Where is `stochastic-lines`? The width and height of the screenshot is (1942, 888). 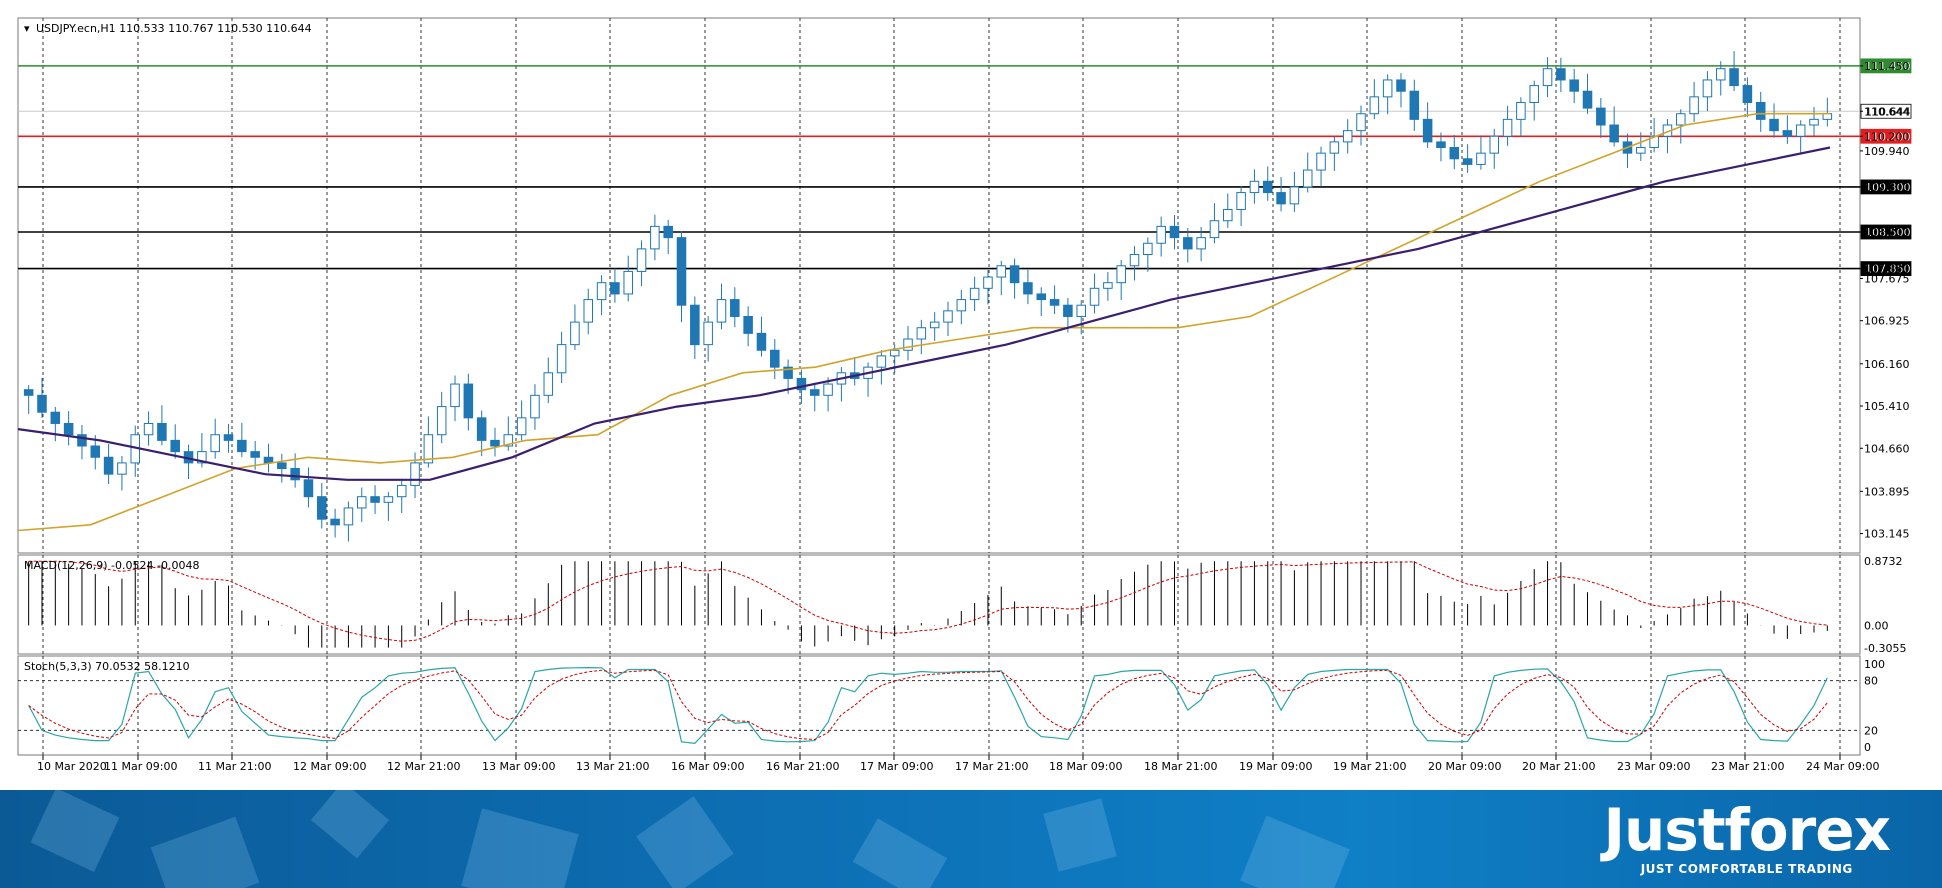 stochastic-lines is located at coordinates (939, 705).